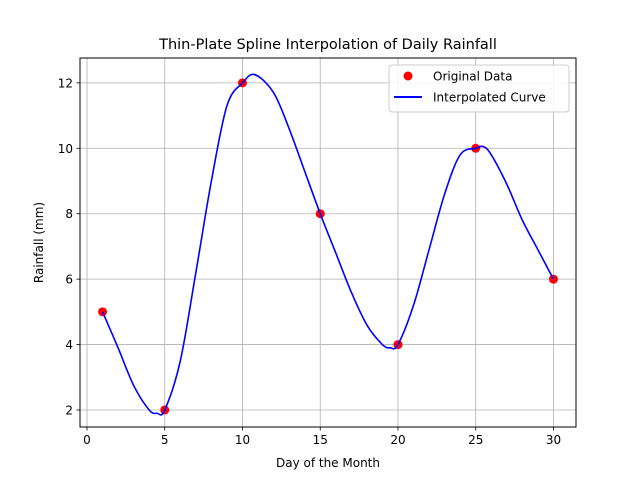 This screenshot has height=480, width=640. I want to click on x-tick-label: 5, so click(165, 440).